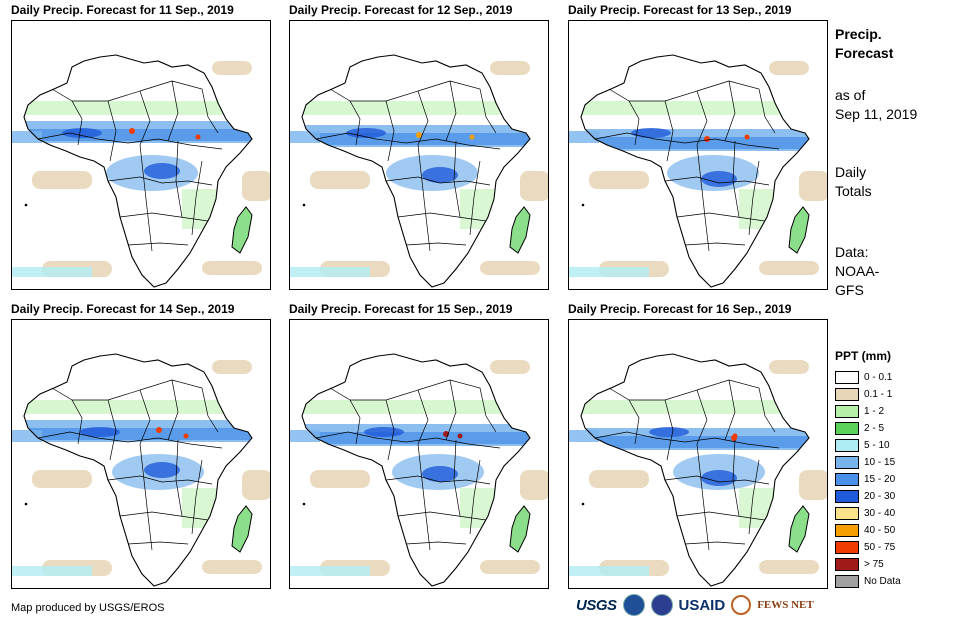 The width and height of the screenshot is (967, 626). I want to click on madagascar-coastline, so click(242, 529).